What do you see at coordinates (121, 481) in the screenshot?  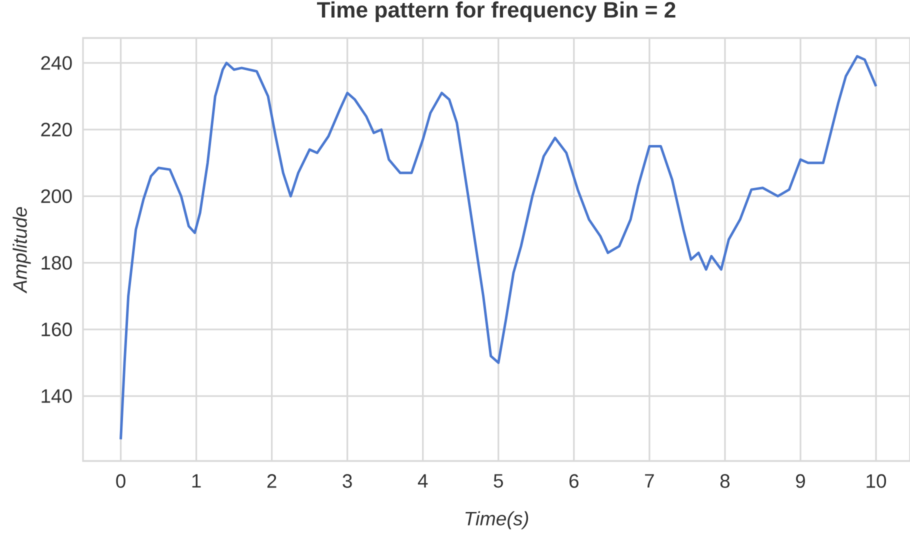 I see `x-tick-label: 0` at bounding box center [121, 481].